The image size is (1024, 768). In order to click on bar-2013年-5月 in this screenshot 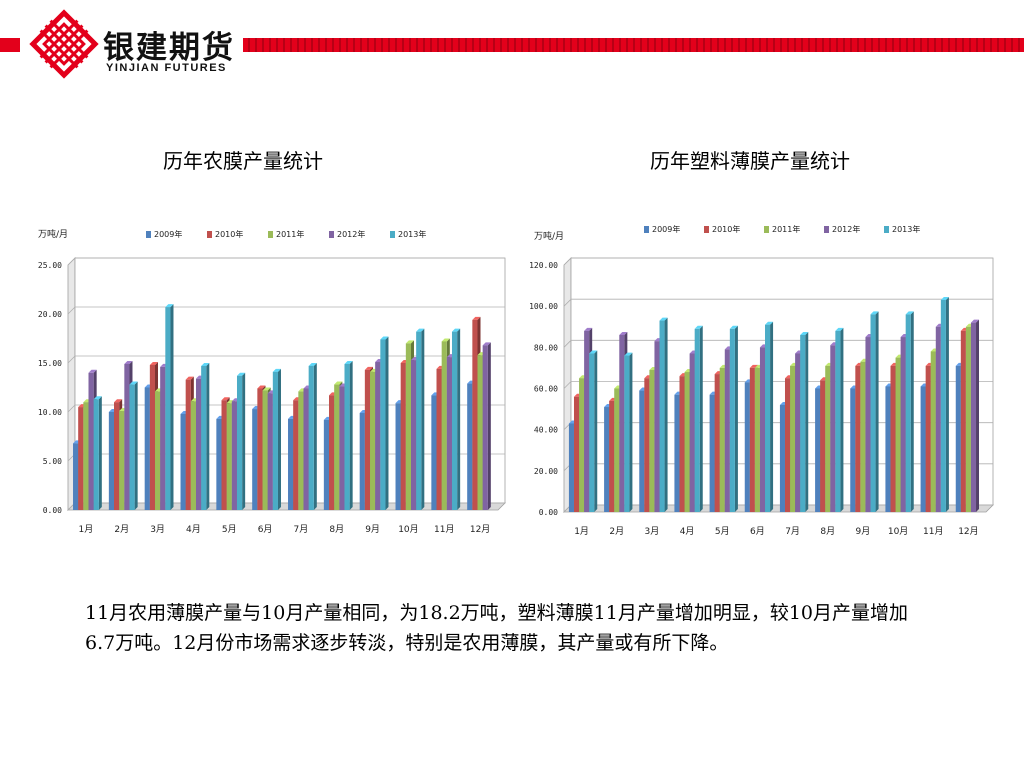, I will do `click(241, 441)`.